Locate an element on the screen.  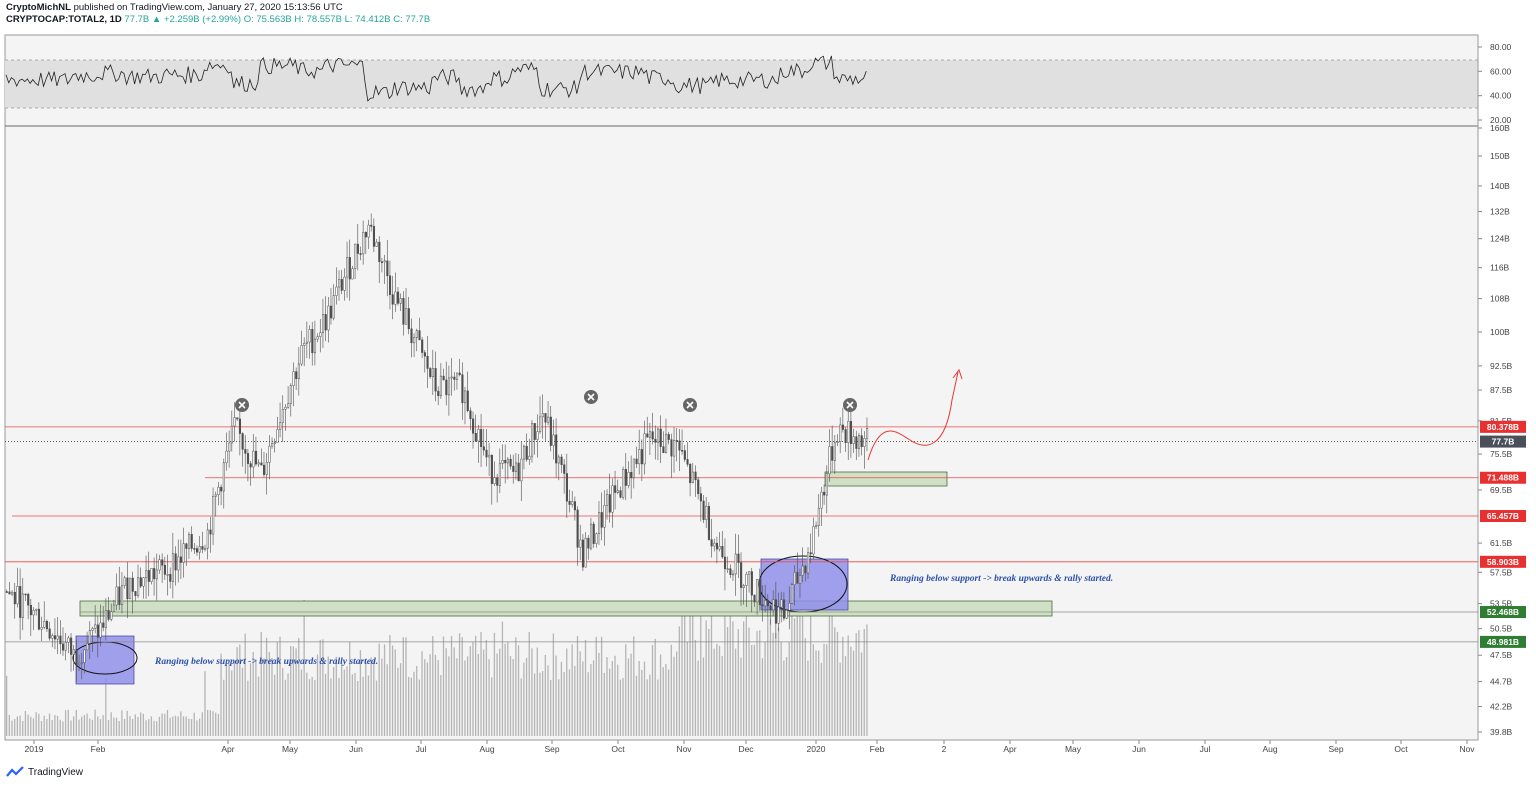
time-tick-label: Dec is located at coordinates (746, 749).